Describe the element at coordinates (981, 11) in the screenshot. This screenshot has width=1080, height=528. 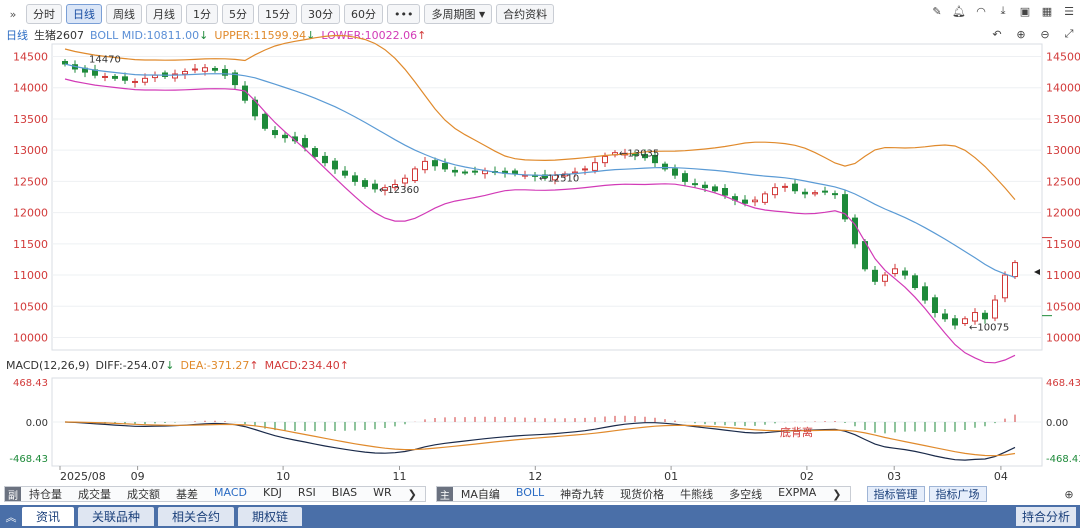
I see `snapshot-icon: ◠` at that location.